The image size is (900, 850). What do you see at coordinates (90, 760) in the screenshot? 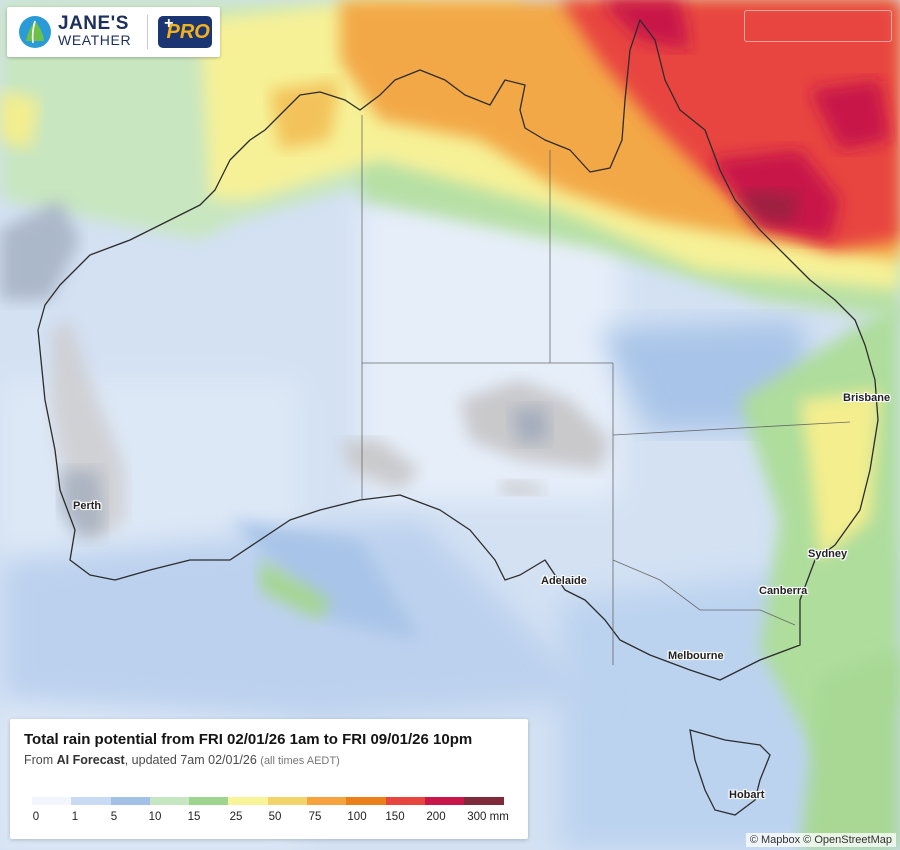
I see `legend-subtitle-source: AI Forecast` at bounding box center [90, 760].